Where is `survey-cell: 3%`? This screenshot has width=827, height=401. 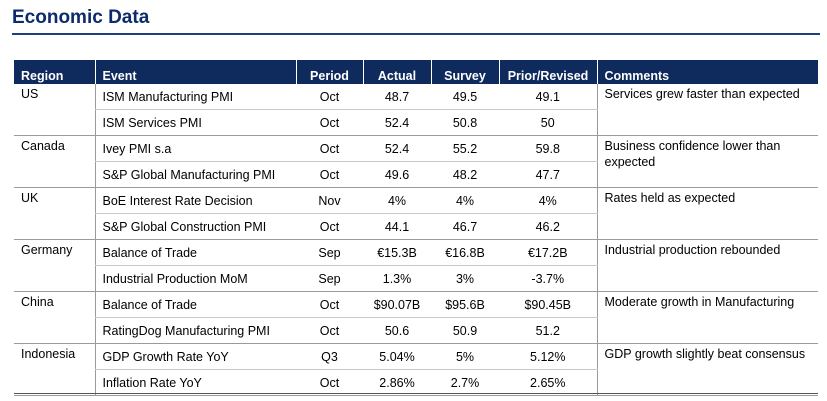
survey-cell: 3% is located at coordinates (465, 278).